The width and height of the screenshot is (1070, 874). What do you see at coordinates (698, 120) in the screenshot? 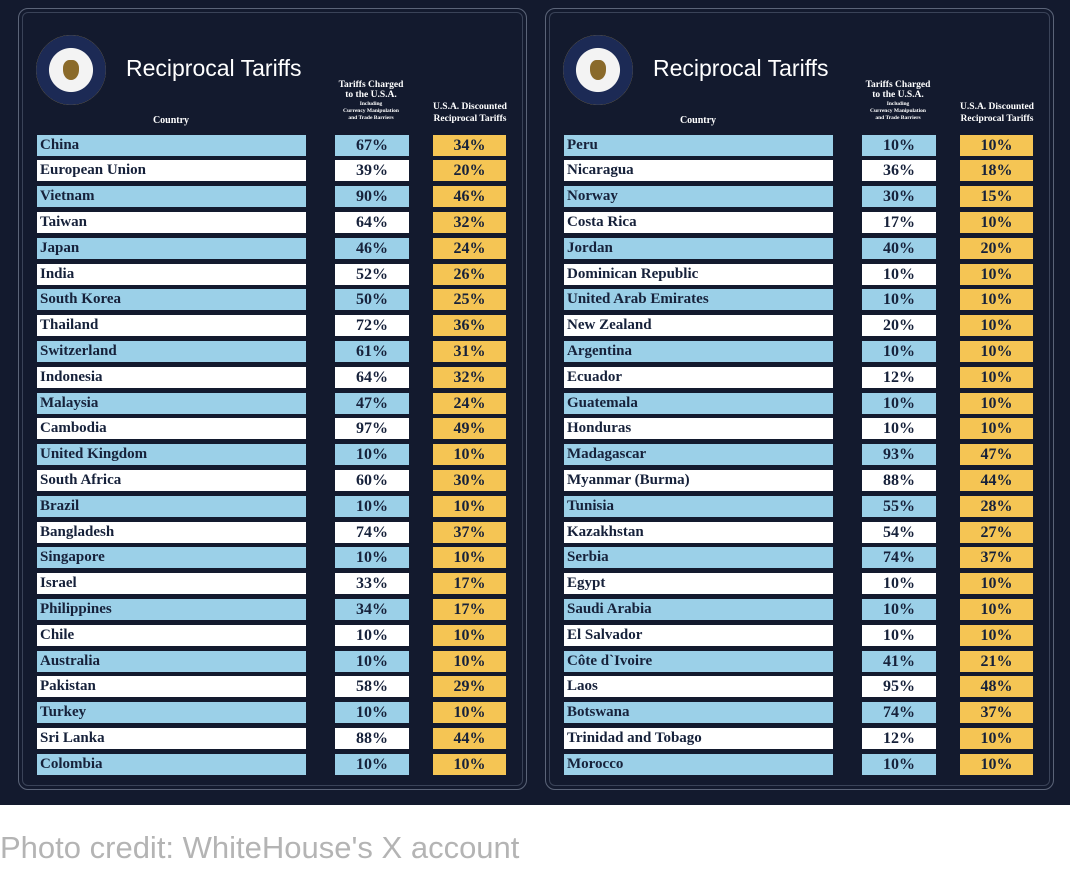
I see `country-header: Country` at bounding box center [698, 120].